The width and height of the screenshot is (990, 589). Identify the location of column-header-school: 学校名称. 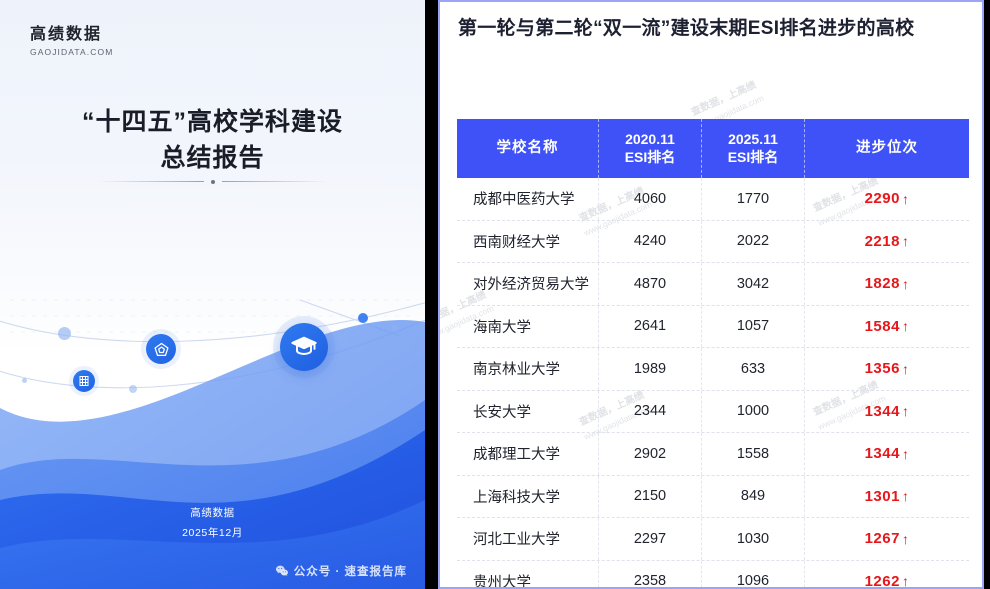
(528, 148).